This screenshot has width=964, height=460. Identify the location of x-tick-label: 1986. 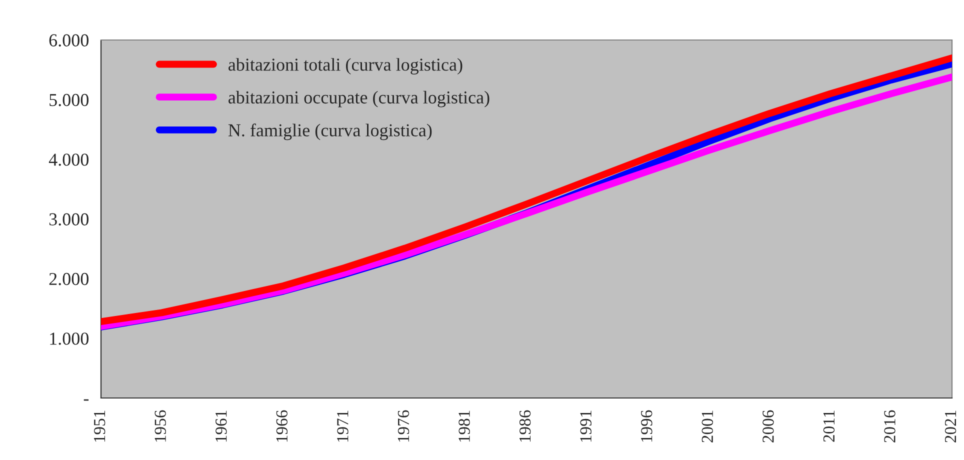
(525, 426).